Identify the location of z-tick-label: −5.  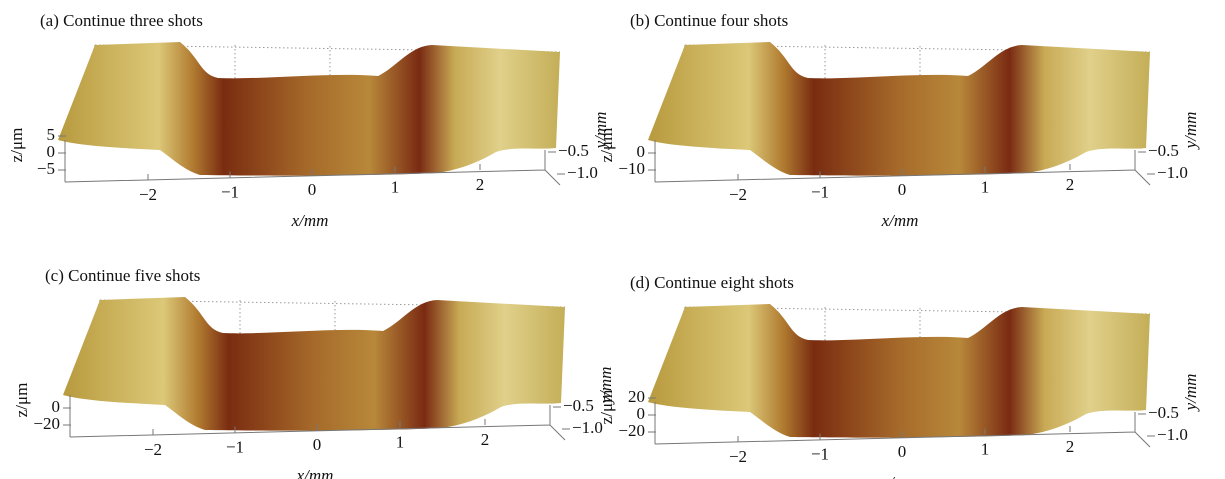
(46, 168).